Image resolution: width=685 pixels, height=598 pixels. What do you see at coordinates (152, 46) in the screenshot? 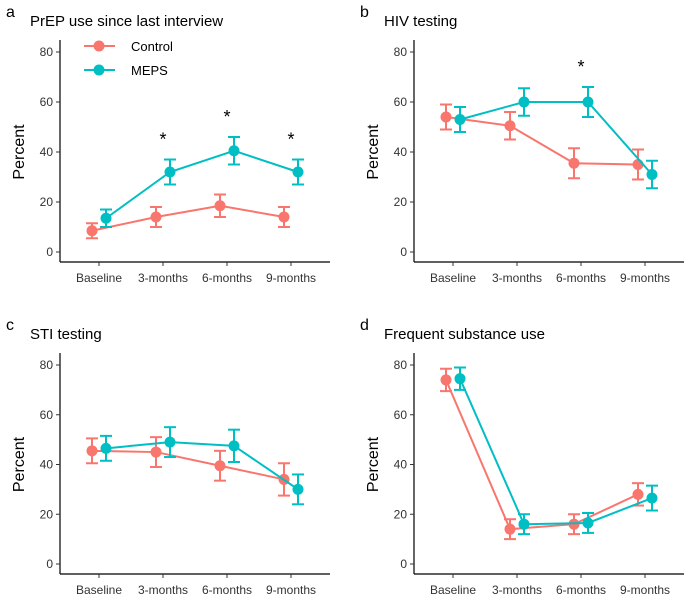
I see `legend-label: Control` at bounding box center [152, 46].